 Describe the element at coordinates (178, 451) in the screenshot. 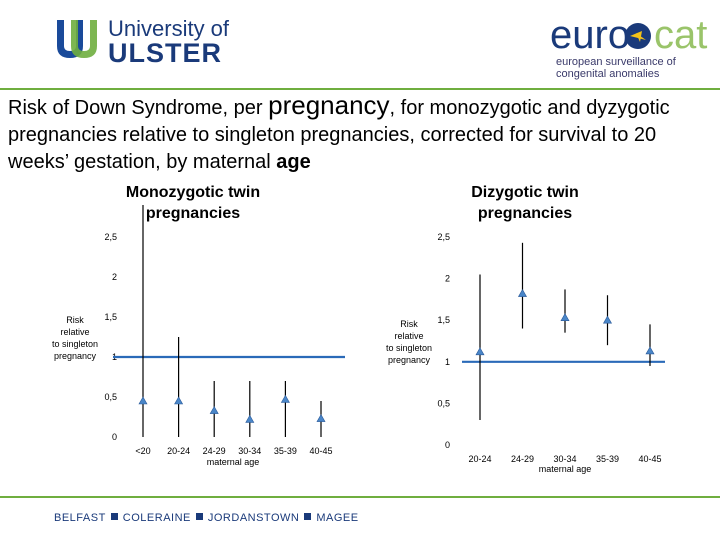

I see `mono-xtick-label: 20-24` at that location.